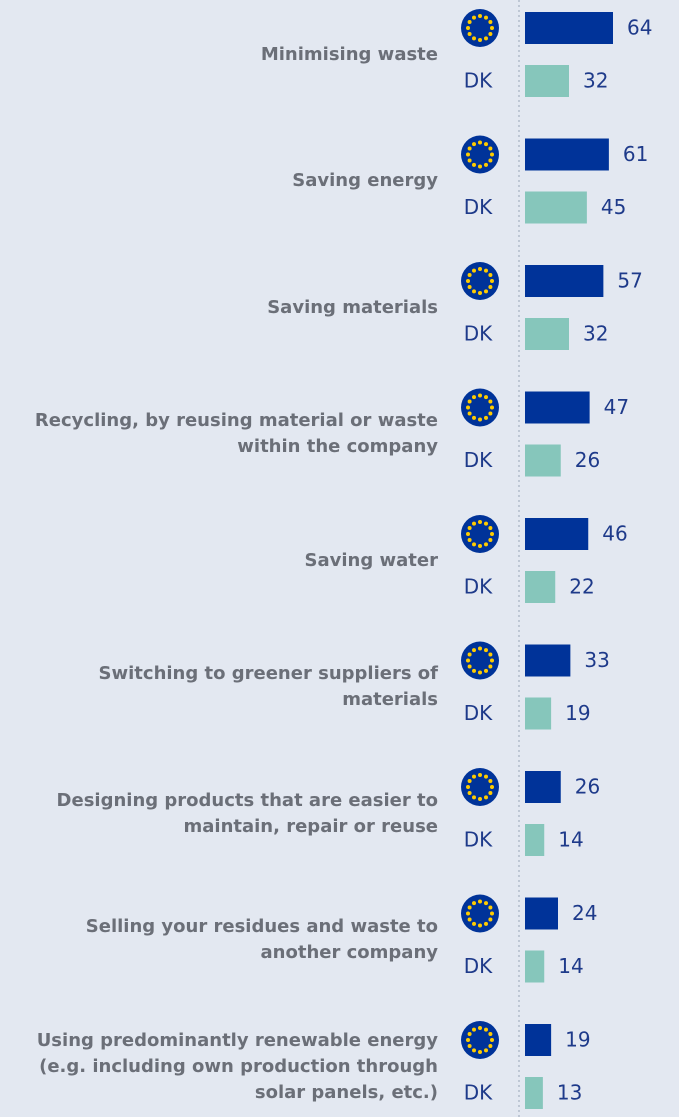  What do you see at coordinates (614, 534) in the screenshot?
I see `value-label: 46` at bounding box center [614, 534].